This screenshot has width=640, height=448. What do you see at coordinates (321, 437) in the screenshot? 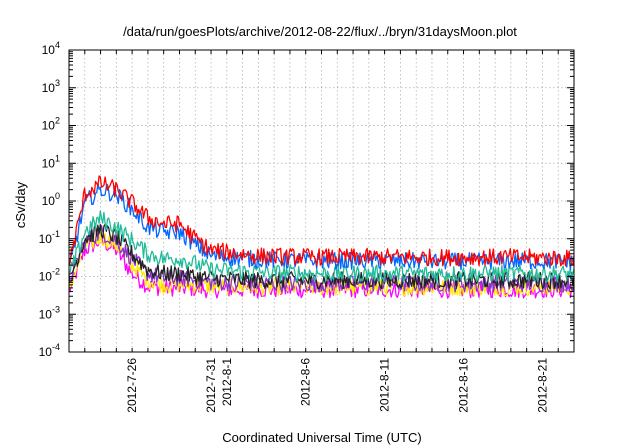
I see `x-axis-label: Coordinated Universal Time (UTC)` at bounding box center [321, 437].